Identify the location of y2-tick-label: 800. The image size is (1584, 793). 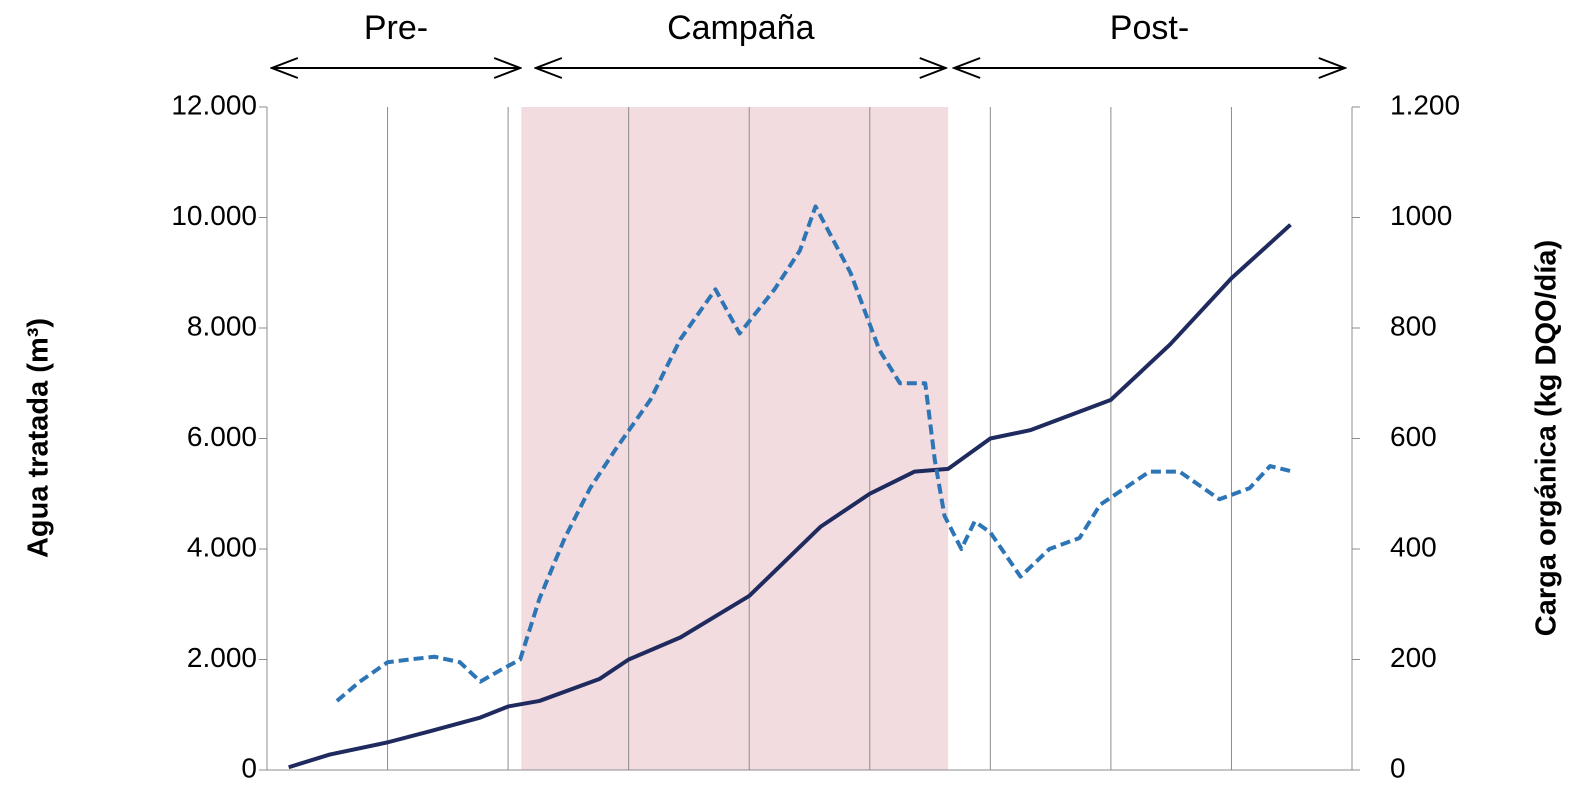
(1413, 325).